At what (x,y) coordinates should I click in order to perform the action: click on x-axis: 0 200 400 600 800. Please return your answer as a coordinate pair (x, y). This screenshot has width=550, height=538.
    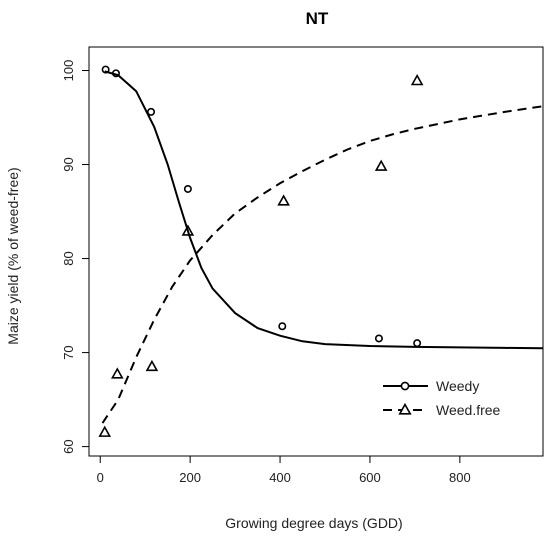
    Looking at the image, I should click on (284, 470).